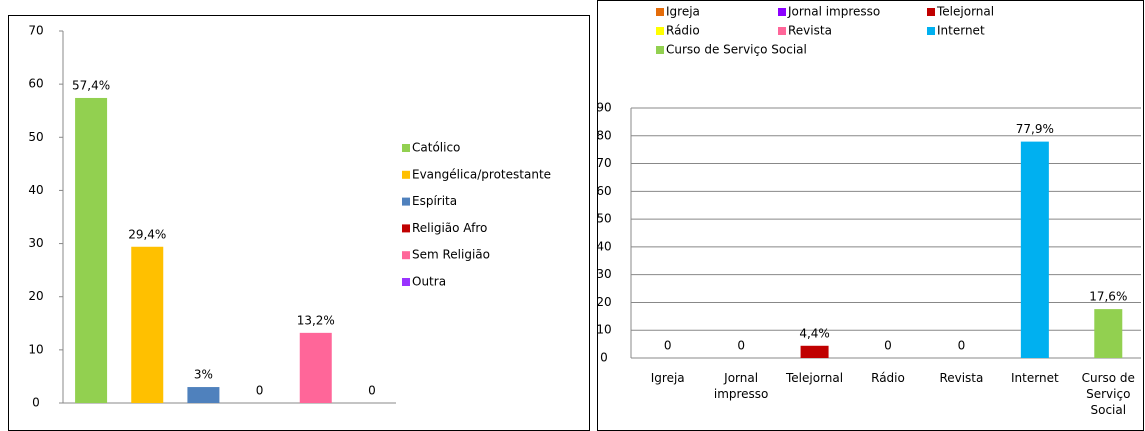  Describe the element at coordinates (1108, 297) in the screenshot. I see `data-label: 17,6%` at that location.